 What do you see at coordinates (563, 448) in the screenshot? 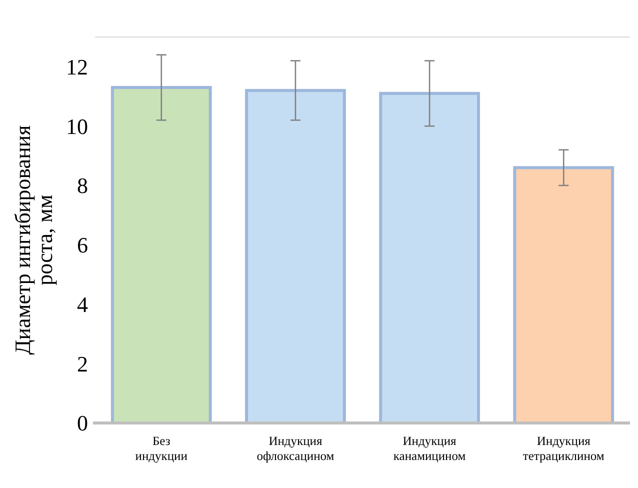
I see `x-tick-label: Индукция тетрациклином` at bounding box center [563, 448].